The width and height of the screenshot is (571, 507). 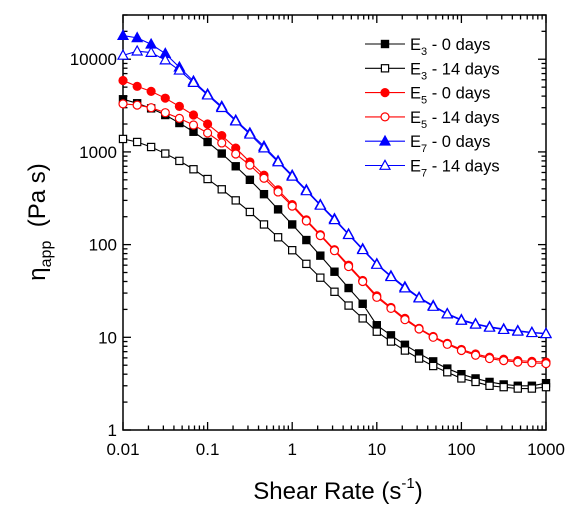 I want to click on legend-item: E3 - 0 days, so click(x=427, y=47).